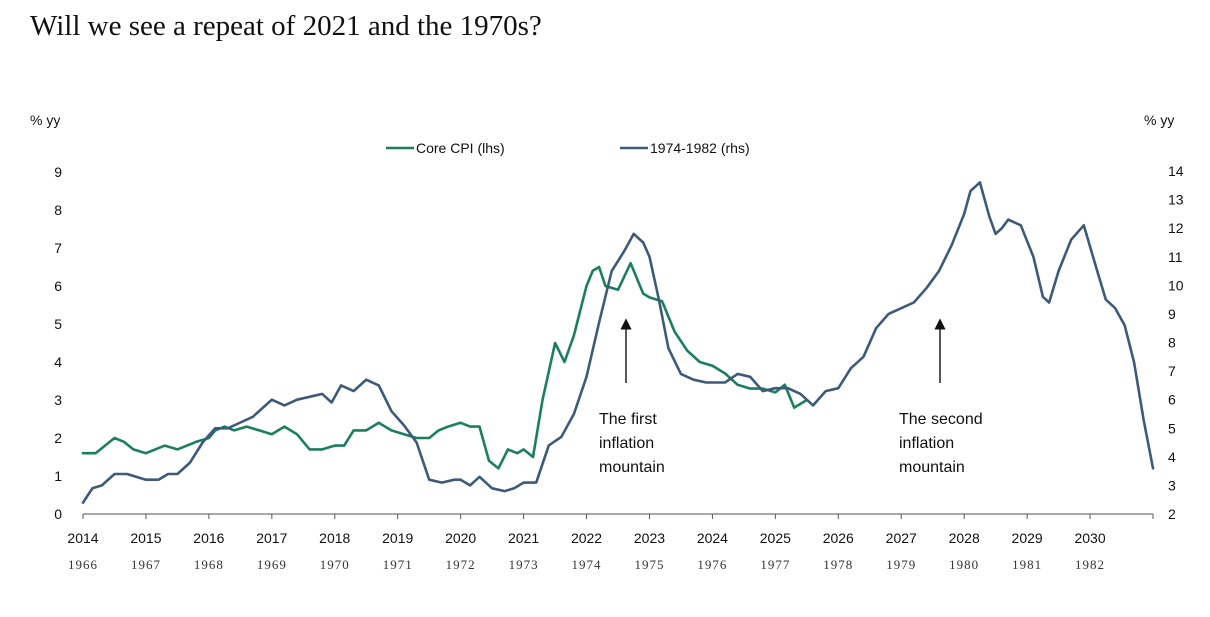  Describe the element at coordinates (1172, 428) in the screenshot. I see `right-axis-tick-label: 5` at that location.